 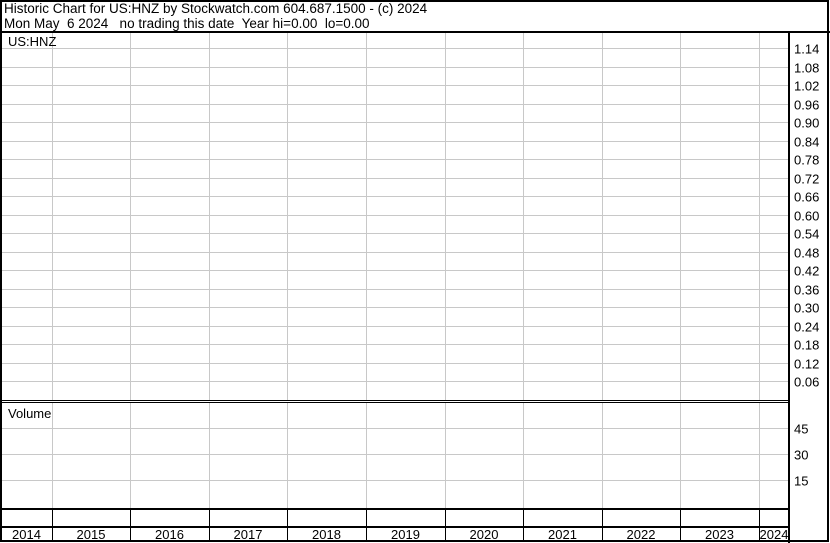 I want to click on price-tick-label: 1.14, so click(x=806, y=49).